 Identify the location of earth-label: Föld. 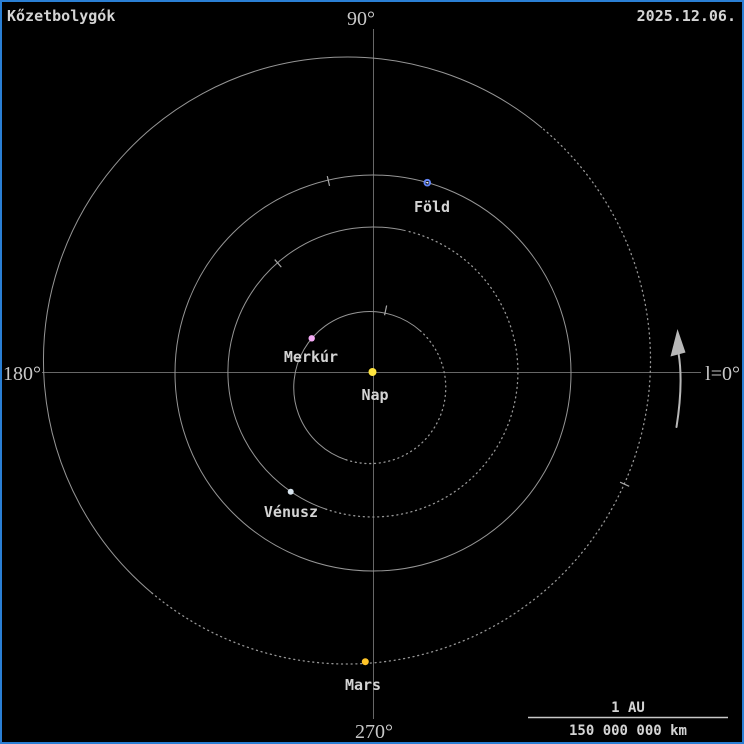
(432, 207).